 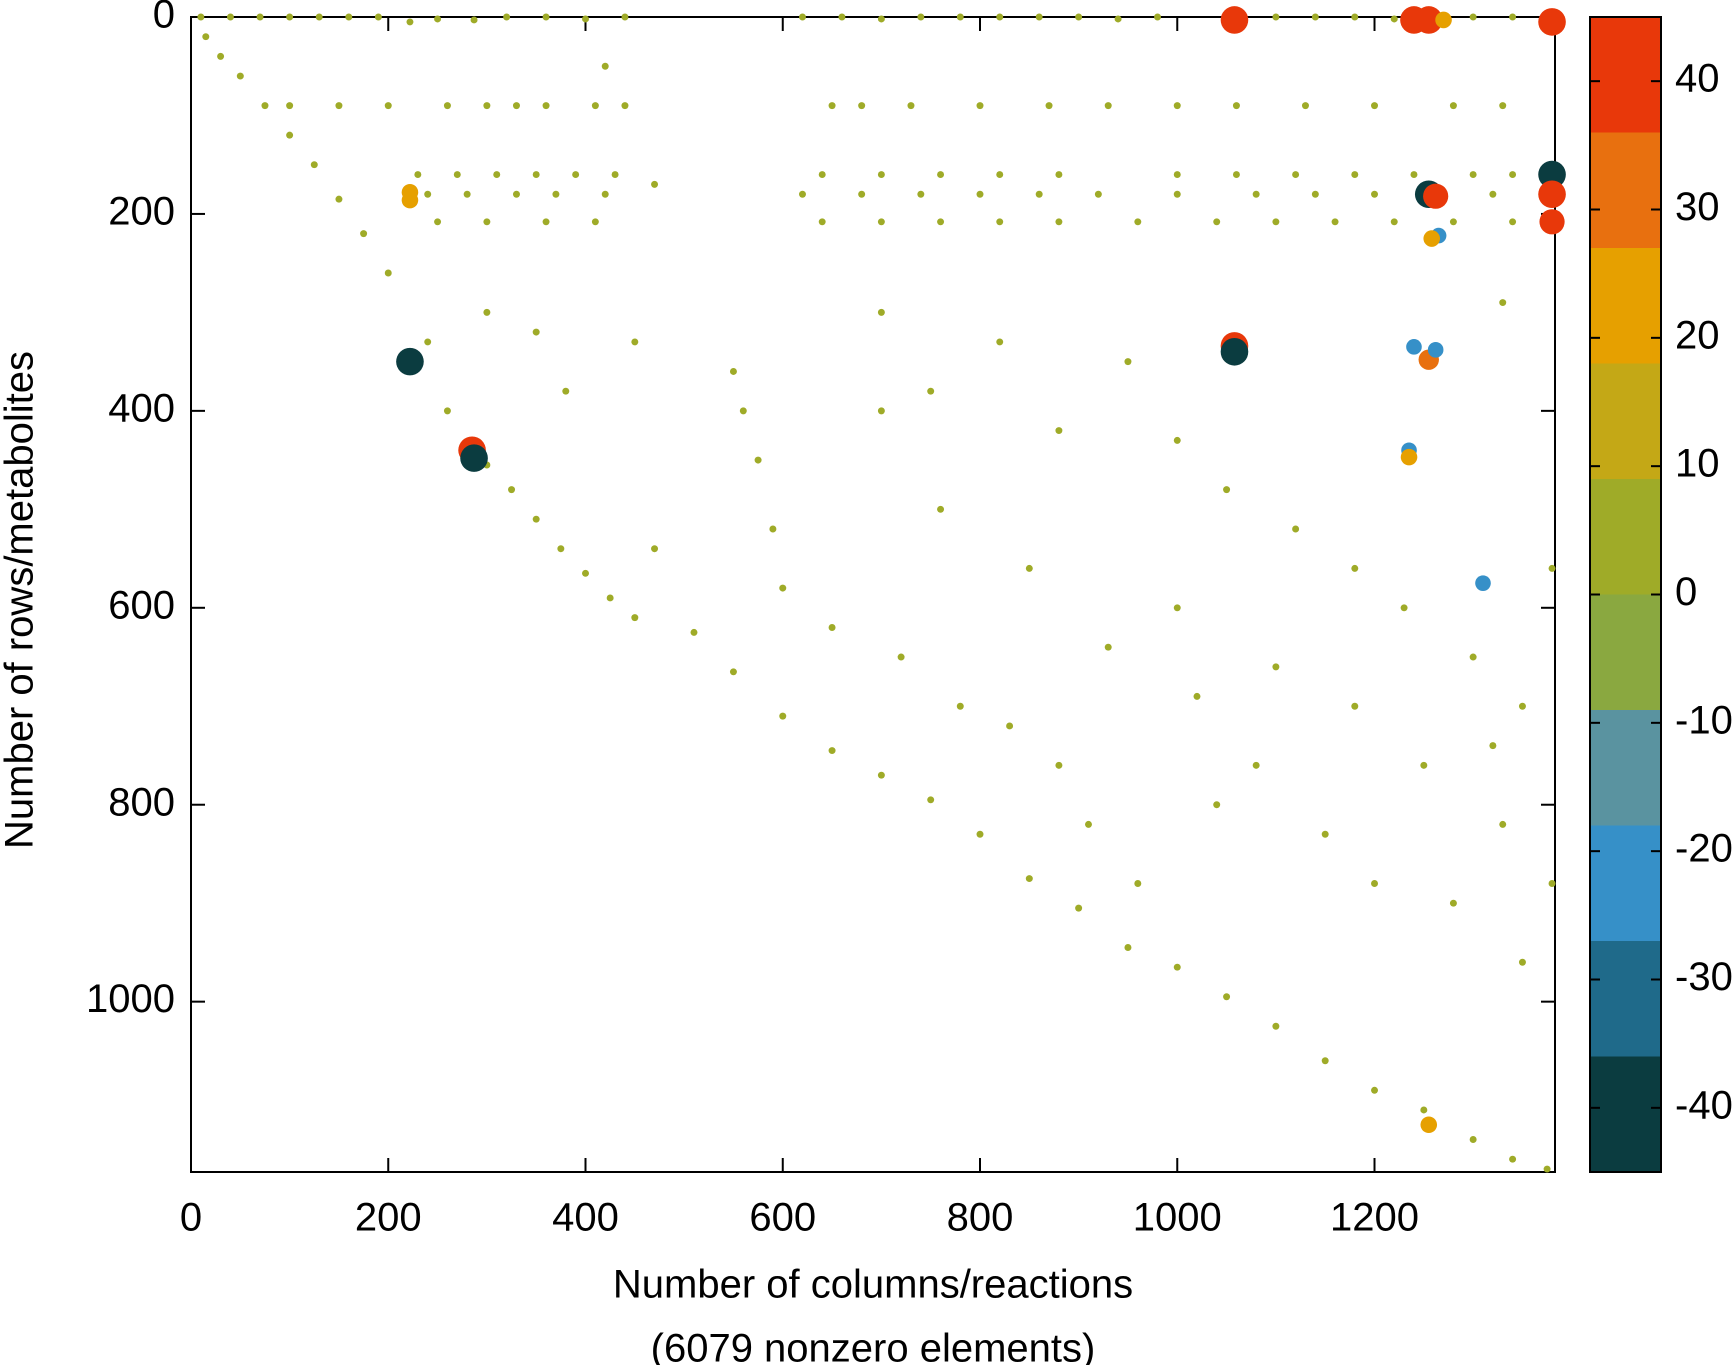 What do you see at coordinates (141, 802) in the screenshot?
I see `y-tick-label: 800` at bounding box center [141, 802].